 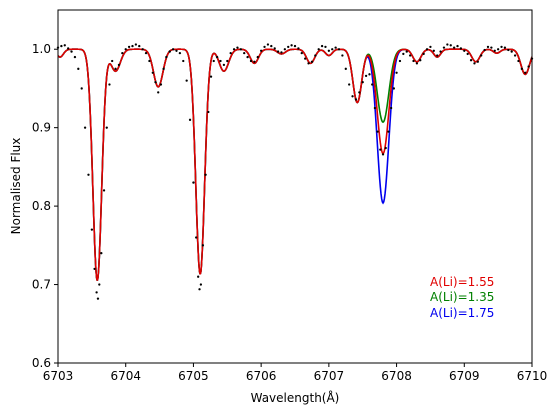 What do you see at coordinates (125, 376) in the screenshot?
I see `x-tick-label: 6704` at bounding box center [125, 376].